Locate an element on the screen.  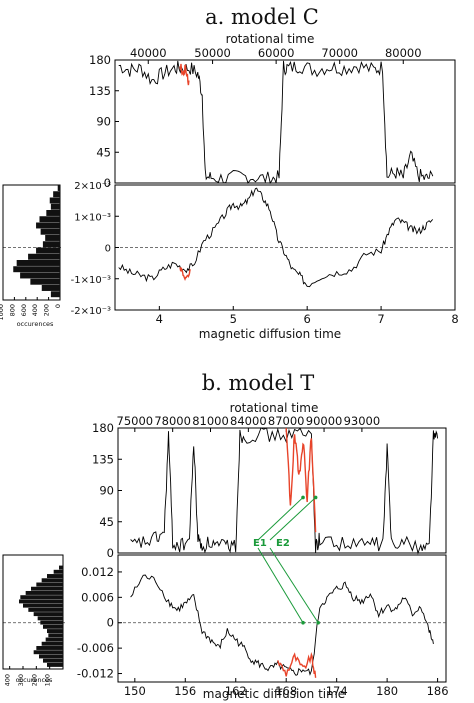
panel-a-hist-tick-label: 800 is located at coordinates (12, 310).